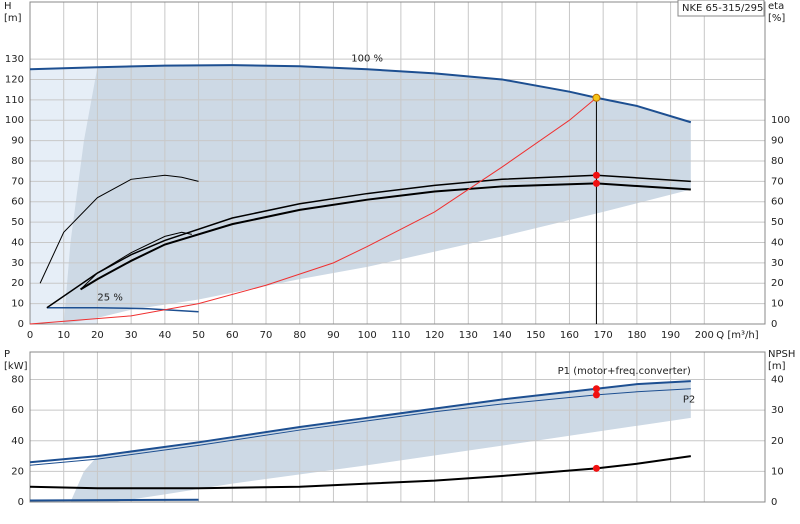 Image resolution: width=800 pixels, height=524 pixels. I want to click on series-label: P1 (motor+freq.converter), so click(624, 371).